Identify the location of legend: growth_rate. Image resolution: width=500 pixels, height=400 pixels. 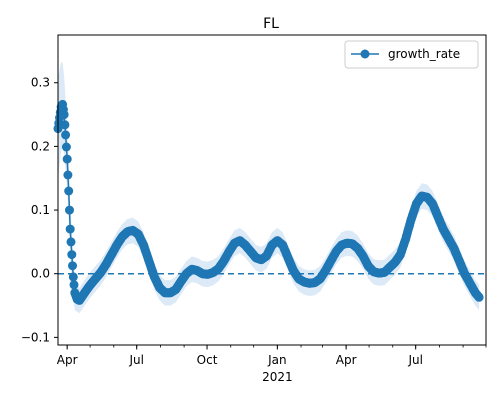
(411, 54).